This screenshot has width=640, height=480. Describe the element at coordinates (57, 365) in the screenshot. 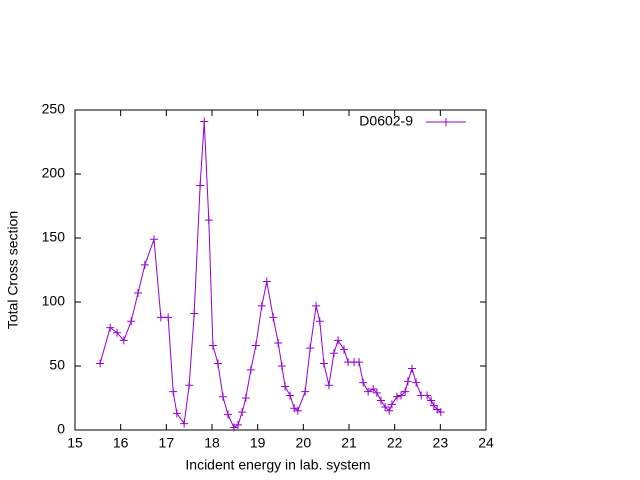

I see `y-tick-label: 50` at that location.